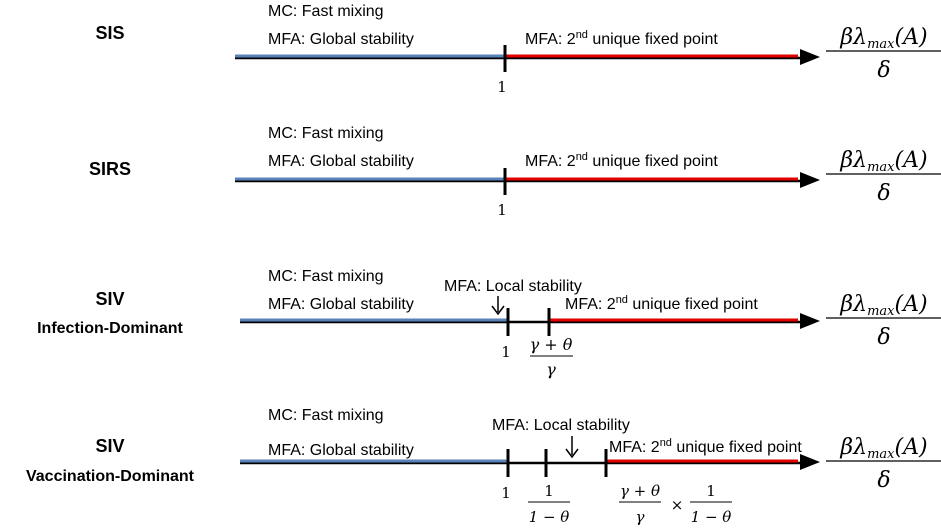 The image size is (941, 531). Describe the element at coordinates (109, 33) in the screenshot. I see `model-name-sis: SIS` at that location.